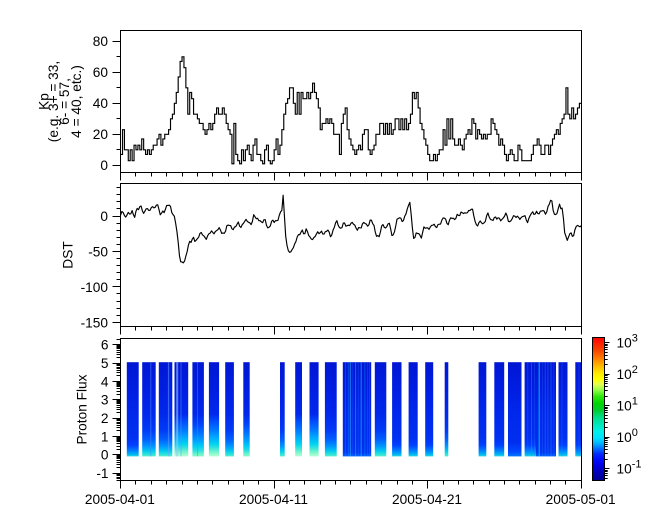 The image size is (665, 523). Describe the element at coordinates (76, 101) in the screenshot. I see `svg-text: 4 = 40, etc.)` at that location.